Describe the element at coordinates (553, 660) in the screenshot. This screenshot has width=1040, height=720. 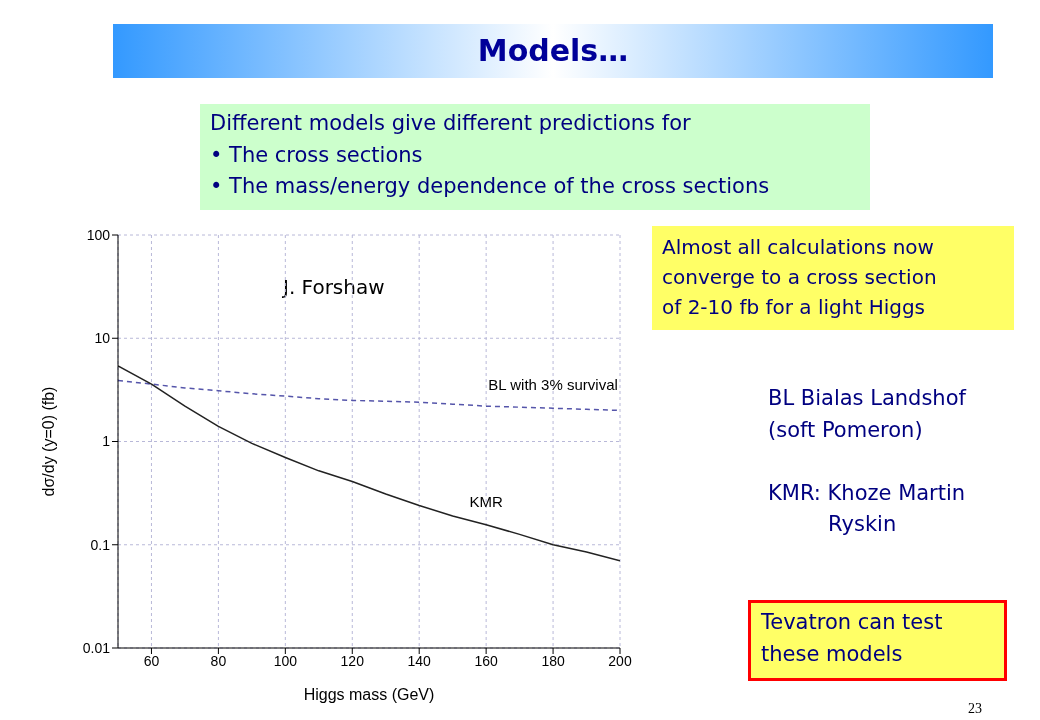
I see `x-tick-label: 180` at that location.